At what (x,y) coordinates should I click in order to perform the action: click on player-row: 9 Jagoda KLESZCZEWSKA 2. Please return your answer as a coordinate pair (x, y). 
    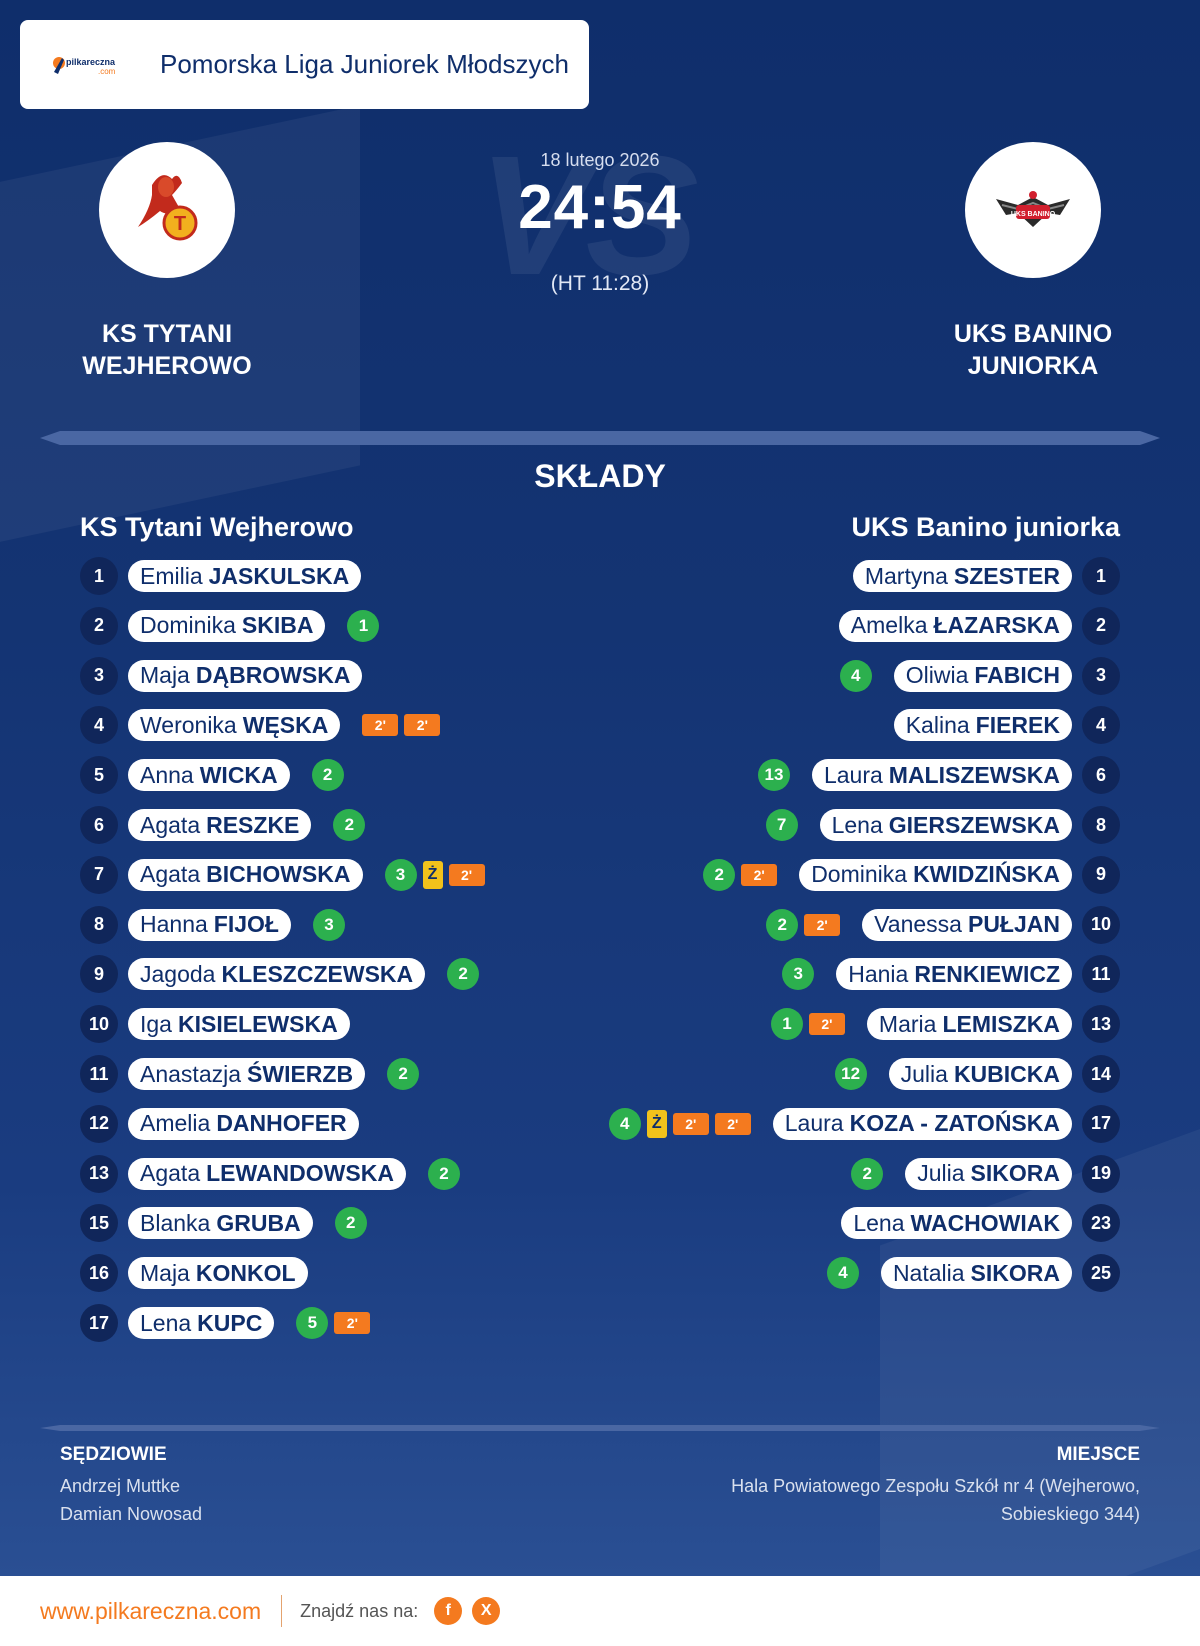
    Looking at the image, I should click on (280, 974).